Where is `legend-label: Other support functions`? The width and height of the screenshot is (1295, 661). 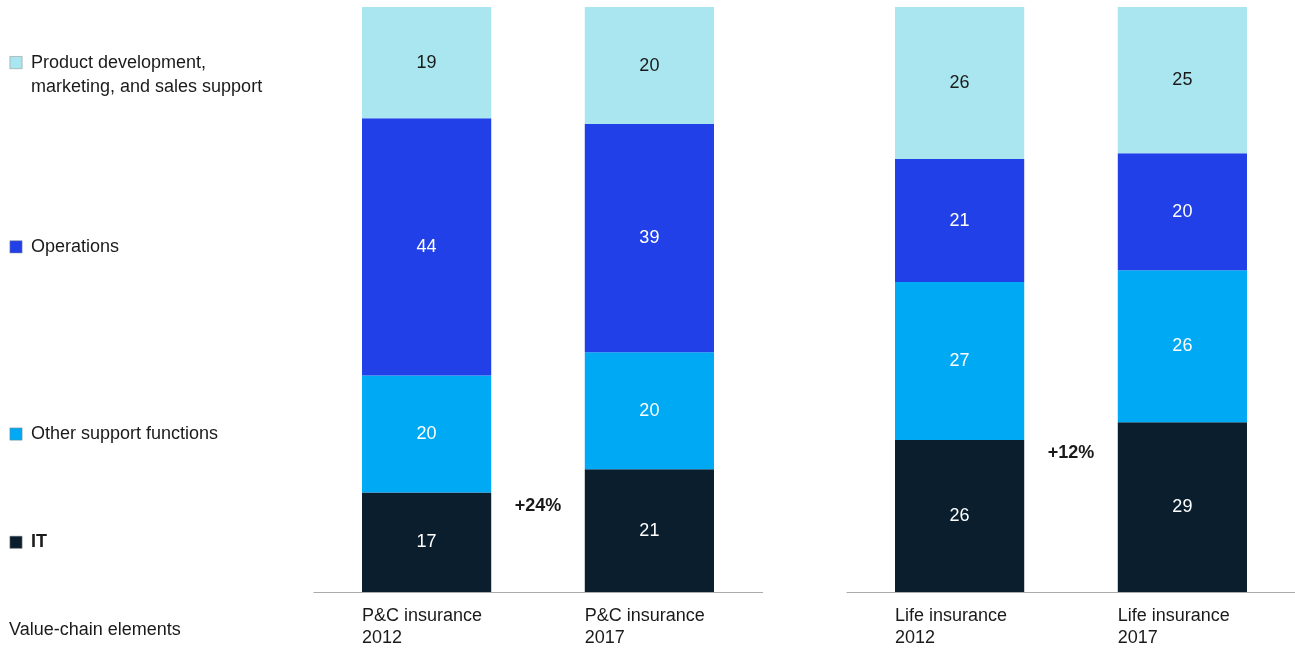 legend-label: Other support functions is located at coordinates (125, 433).